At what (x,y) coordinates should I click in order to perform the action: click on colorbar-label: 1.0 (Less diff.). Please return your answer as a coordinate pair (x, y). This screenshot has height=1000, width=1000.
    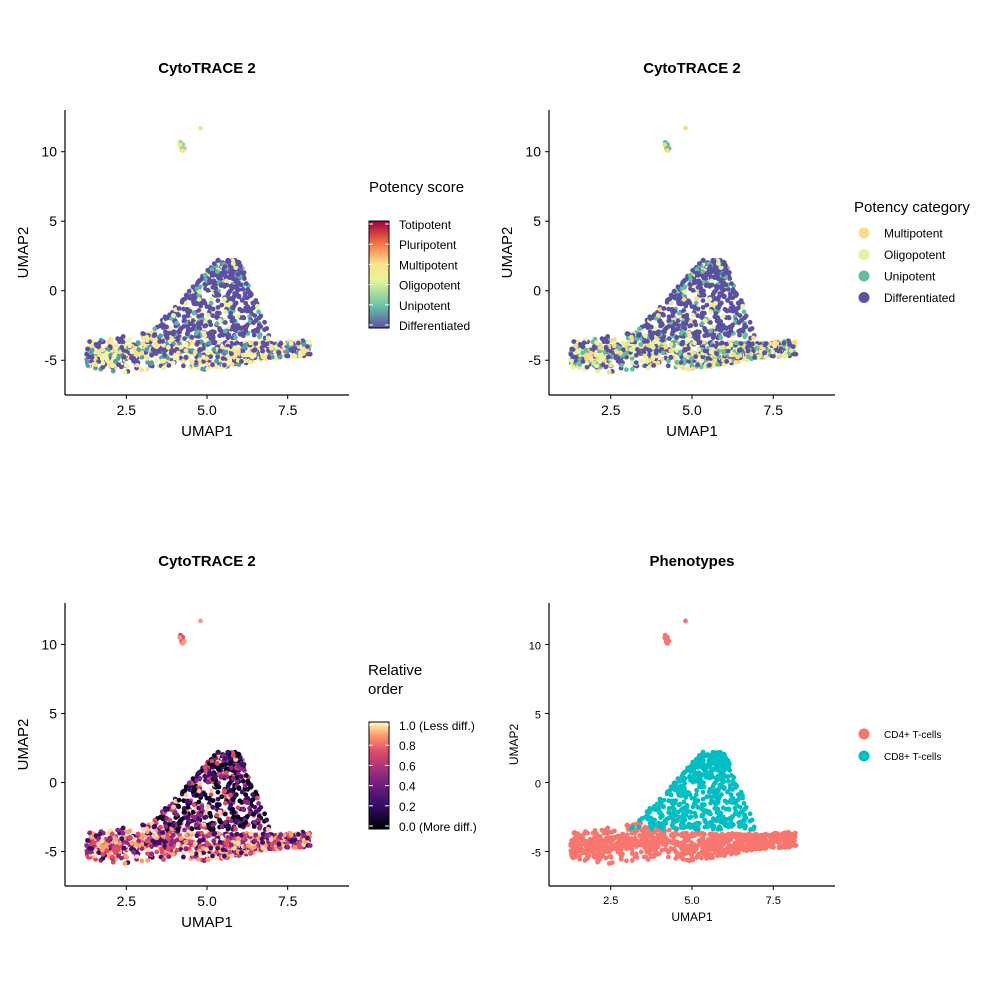
    Looking at the image, I should click on (437, 726).